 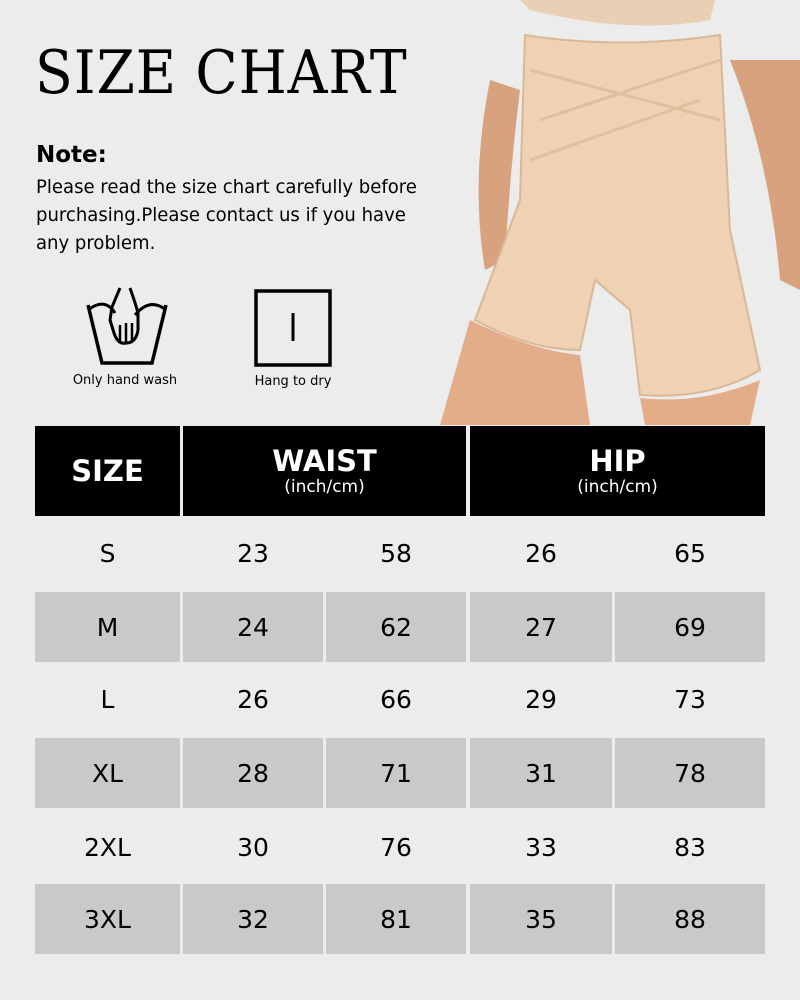 I want to click on size-cell: S, so click(x=107, y=553).